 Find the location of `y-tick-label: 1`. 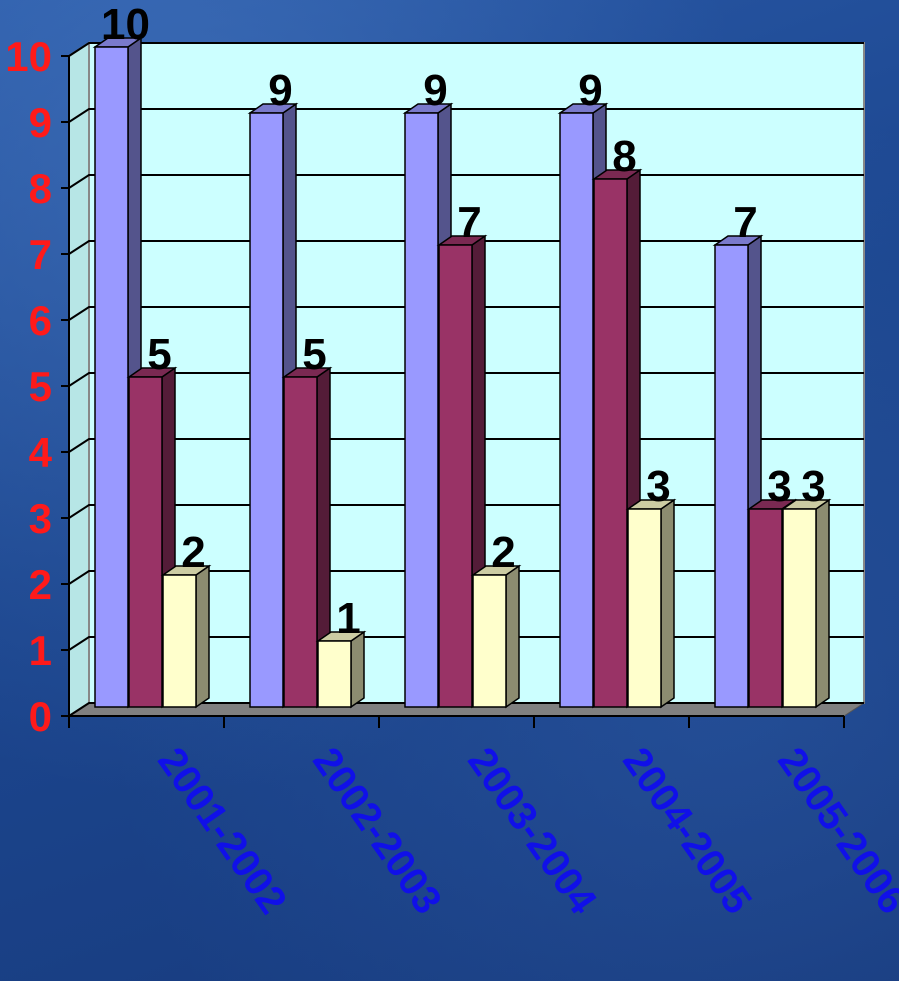

y-tick-label: 1 is located at coordinates (40, 650).